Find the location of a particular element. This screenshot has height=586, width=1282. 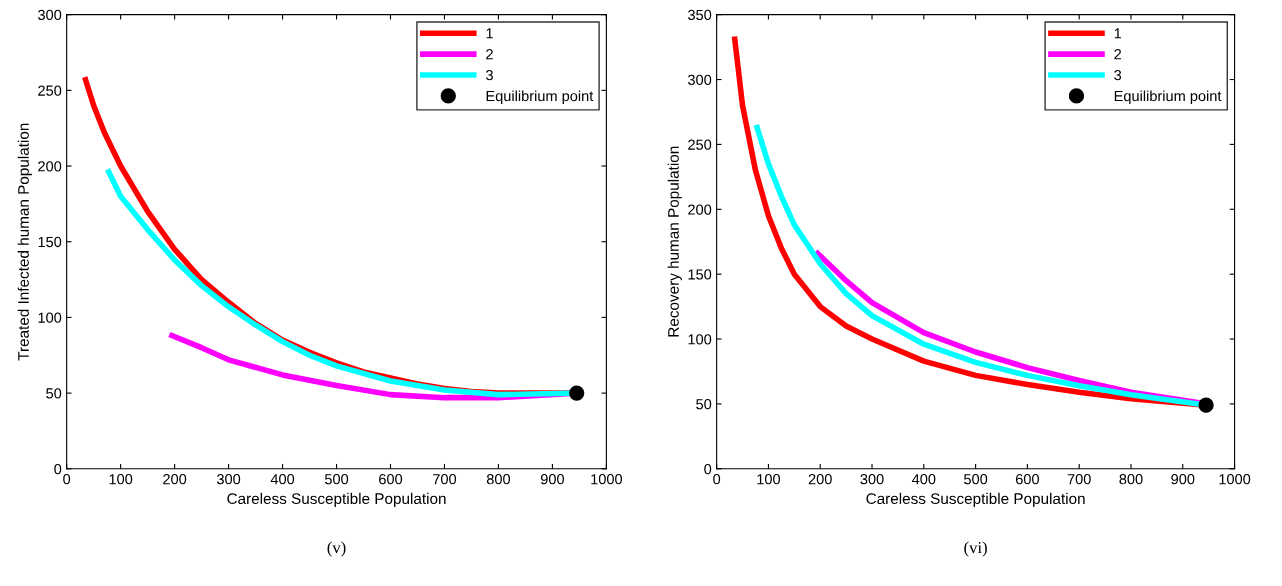

text: (vi) is located at coordinates (975, 549).